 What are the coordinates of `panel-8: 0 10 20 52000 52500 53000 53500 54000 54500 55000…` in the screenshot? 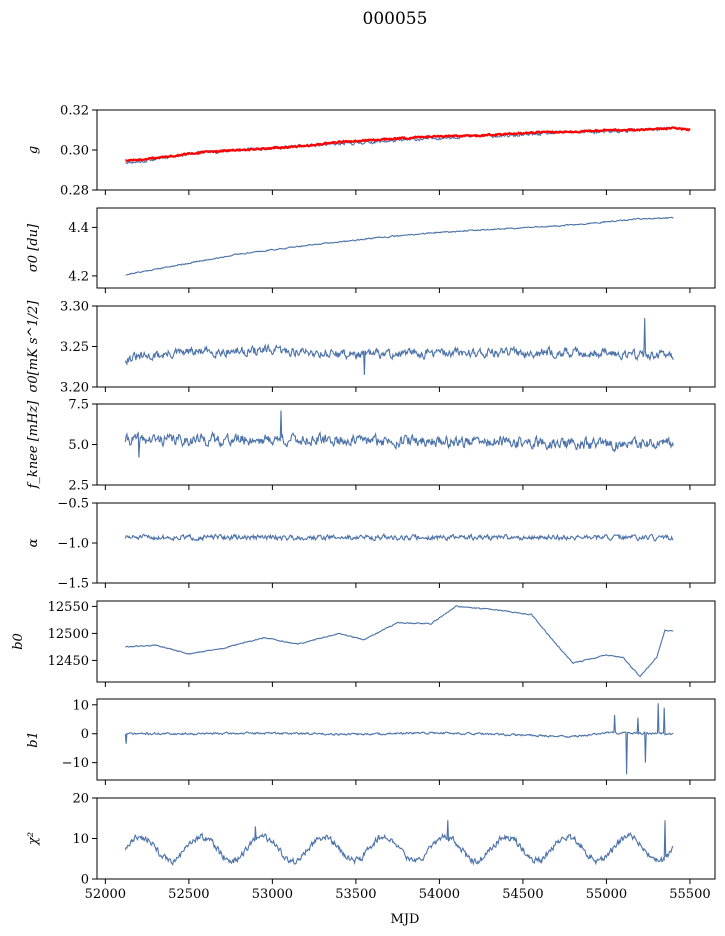 It's located at (371, 847).